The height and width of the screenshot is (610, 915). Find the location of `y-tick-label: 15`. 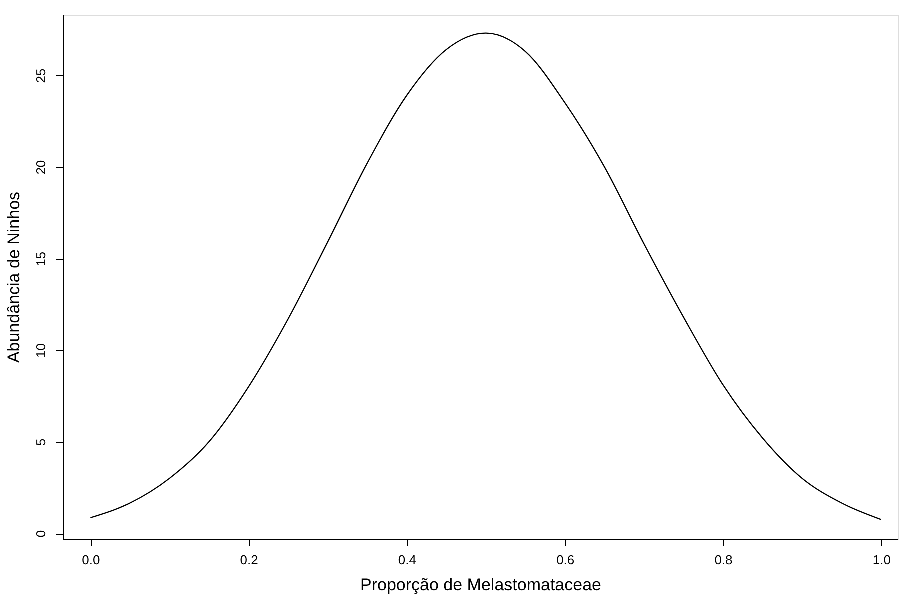

y-tick-label: 15 is located at coordinates (41, 259).